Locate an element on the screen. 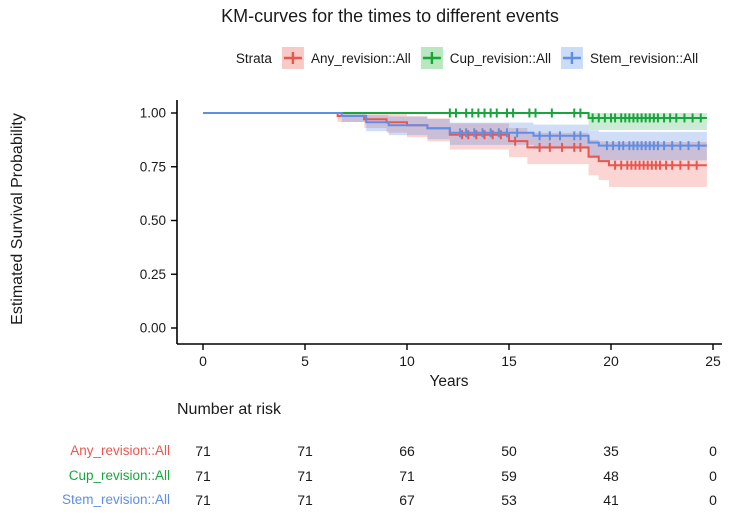 This screenshot has height=520, width=735. risk-table-title: Number at risk is located at coordinates (229, 409).